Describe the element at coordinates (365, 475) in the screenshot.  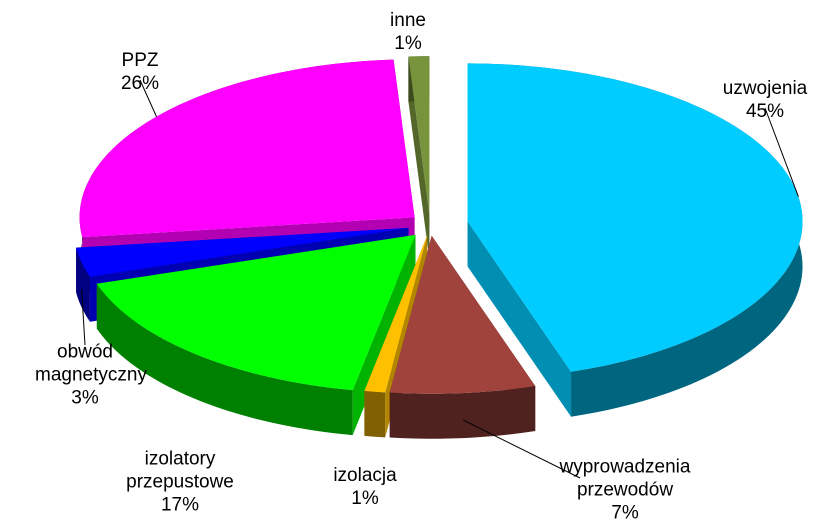
I see `category-label: izolacja` at that location.